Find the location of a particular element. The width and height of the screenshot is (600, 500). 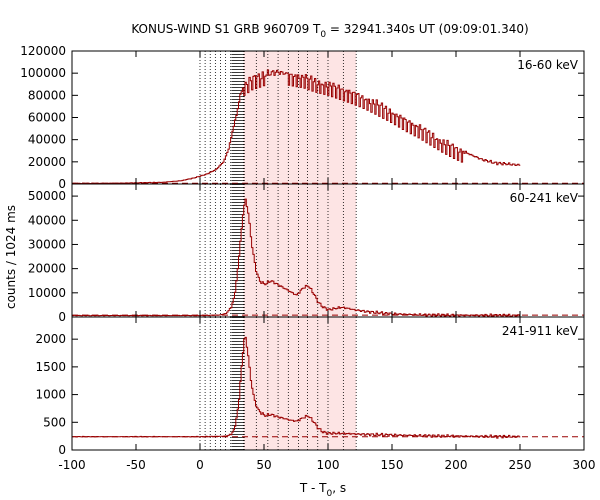

y-tick-label: 2000 is located at coordinates (50, 339).